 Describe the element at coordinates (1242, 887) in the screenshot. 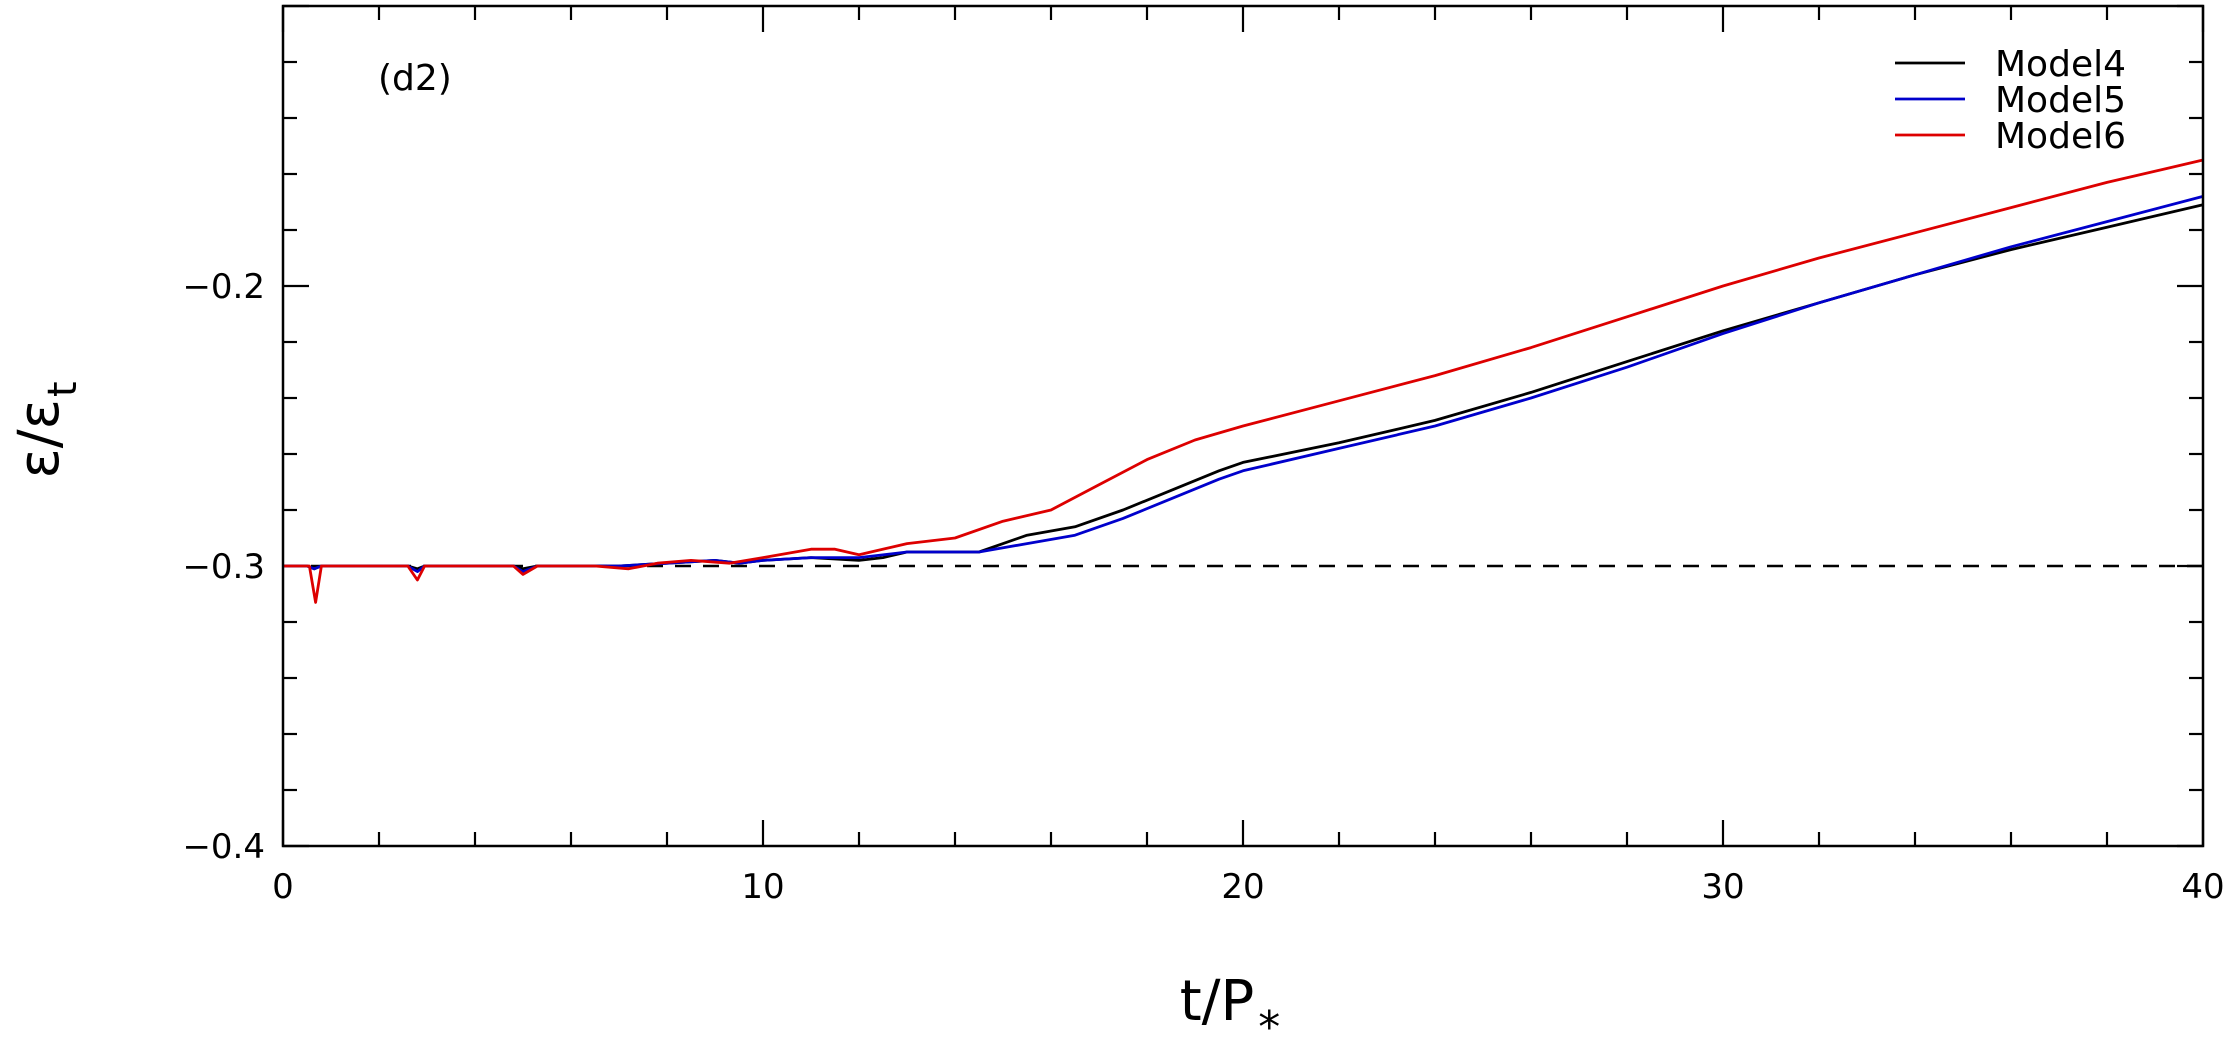

I see `x-tick-label: 20` at that location.